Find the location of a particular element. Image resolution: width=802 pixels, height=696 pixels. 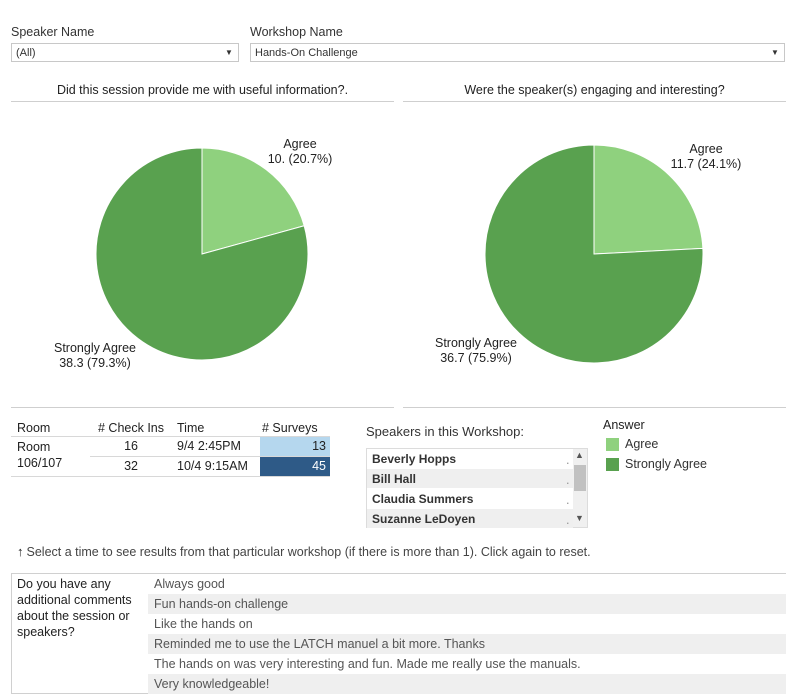

pie2-agree-category: Agree is located at coordinates (706, 149).